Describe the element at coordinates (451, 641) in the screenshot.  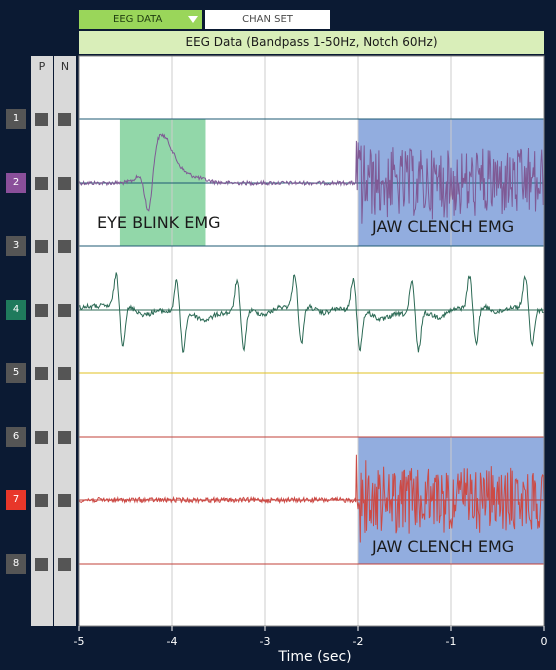
I see `x-tick-label-5: -1` at that location.